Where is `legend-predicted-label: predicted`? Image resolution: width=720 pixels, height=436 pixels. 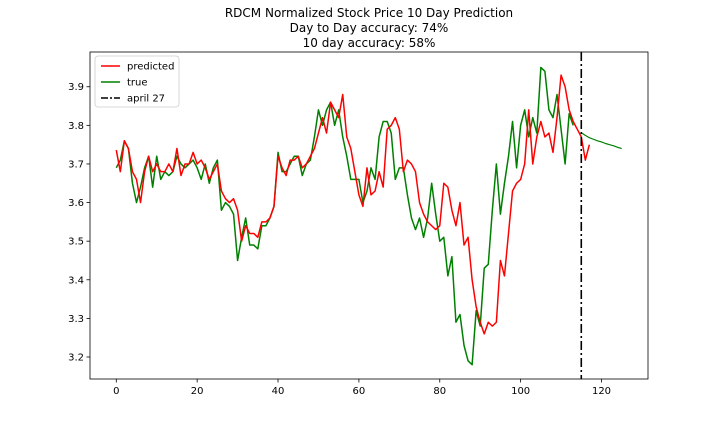 legend-predicted-label: predicted is located at coordinates (150, 67).